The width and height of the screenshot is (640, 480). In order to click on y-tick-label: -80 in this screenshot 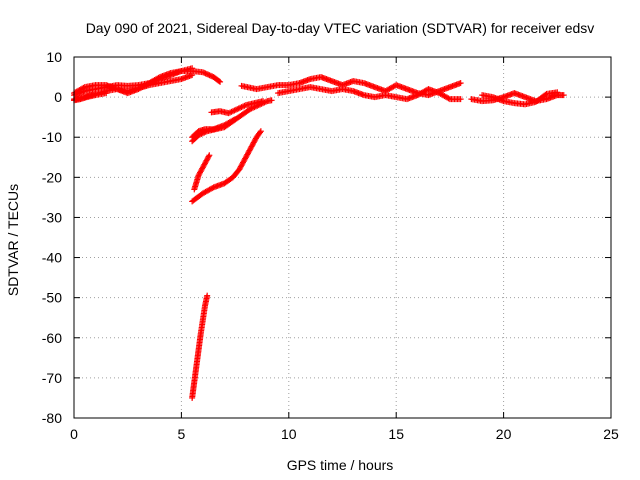, I will do `click(52, 418)`.